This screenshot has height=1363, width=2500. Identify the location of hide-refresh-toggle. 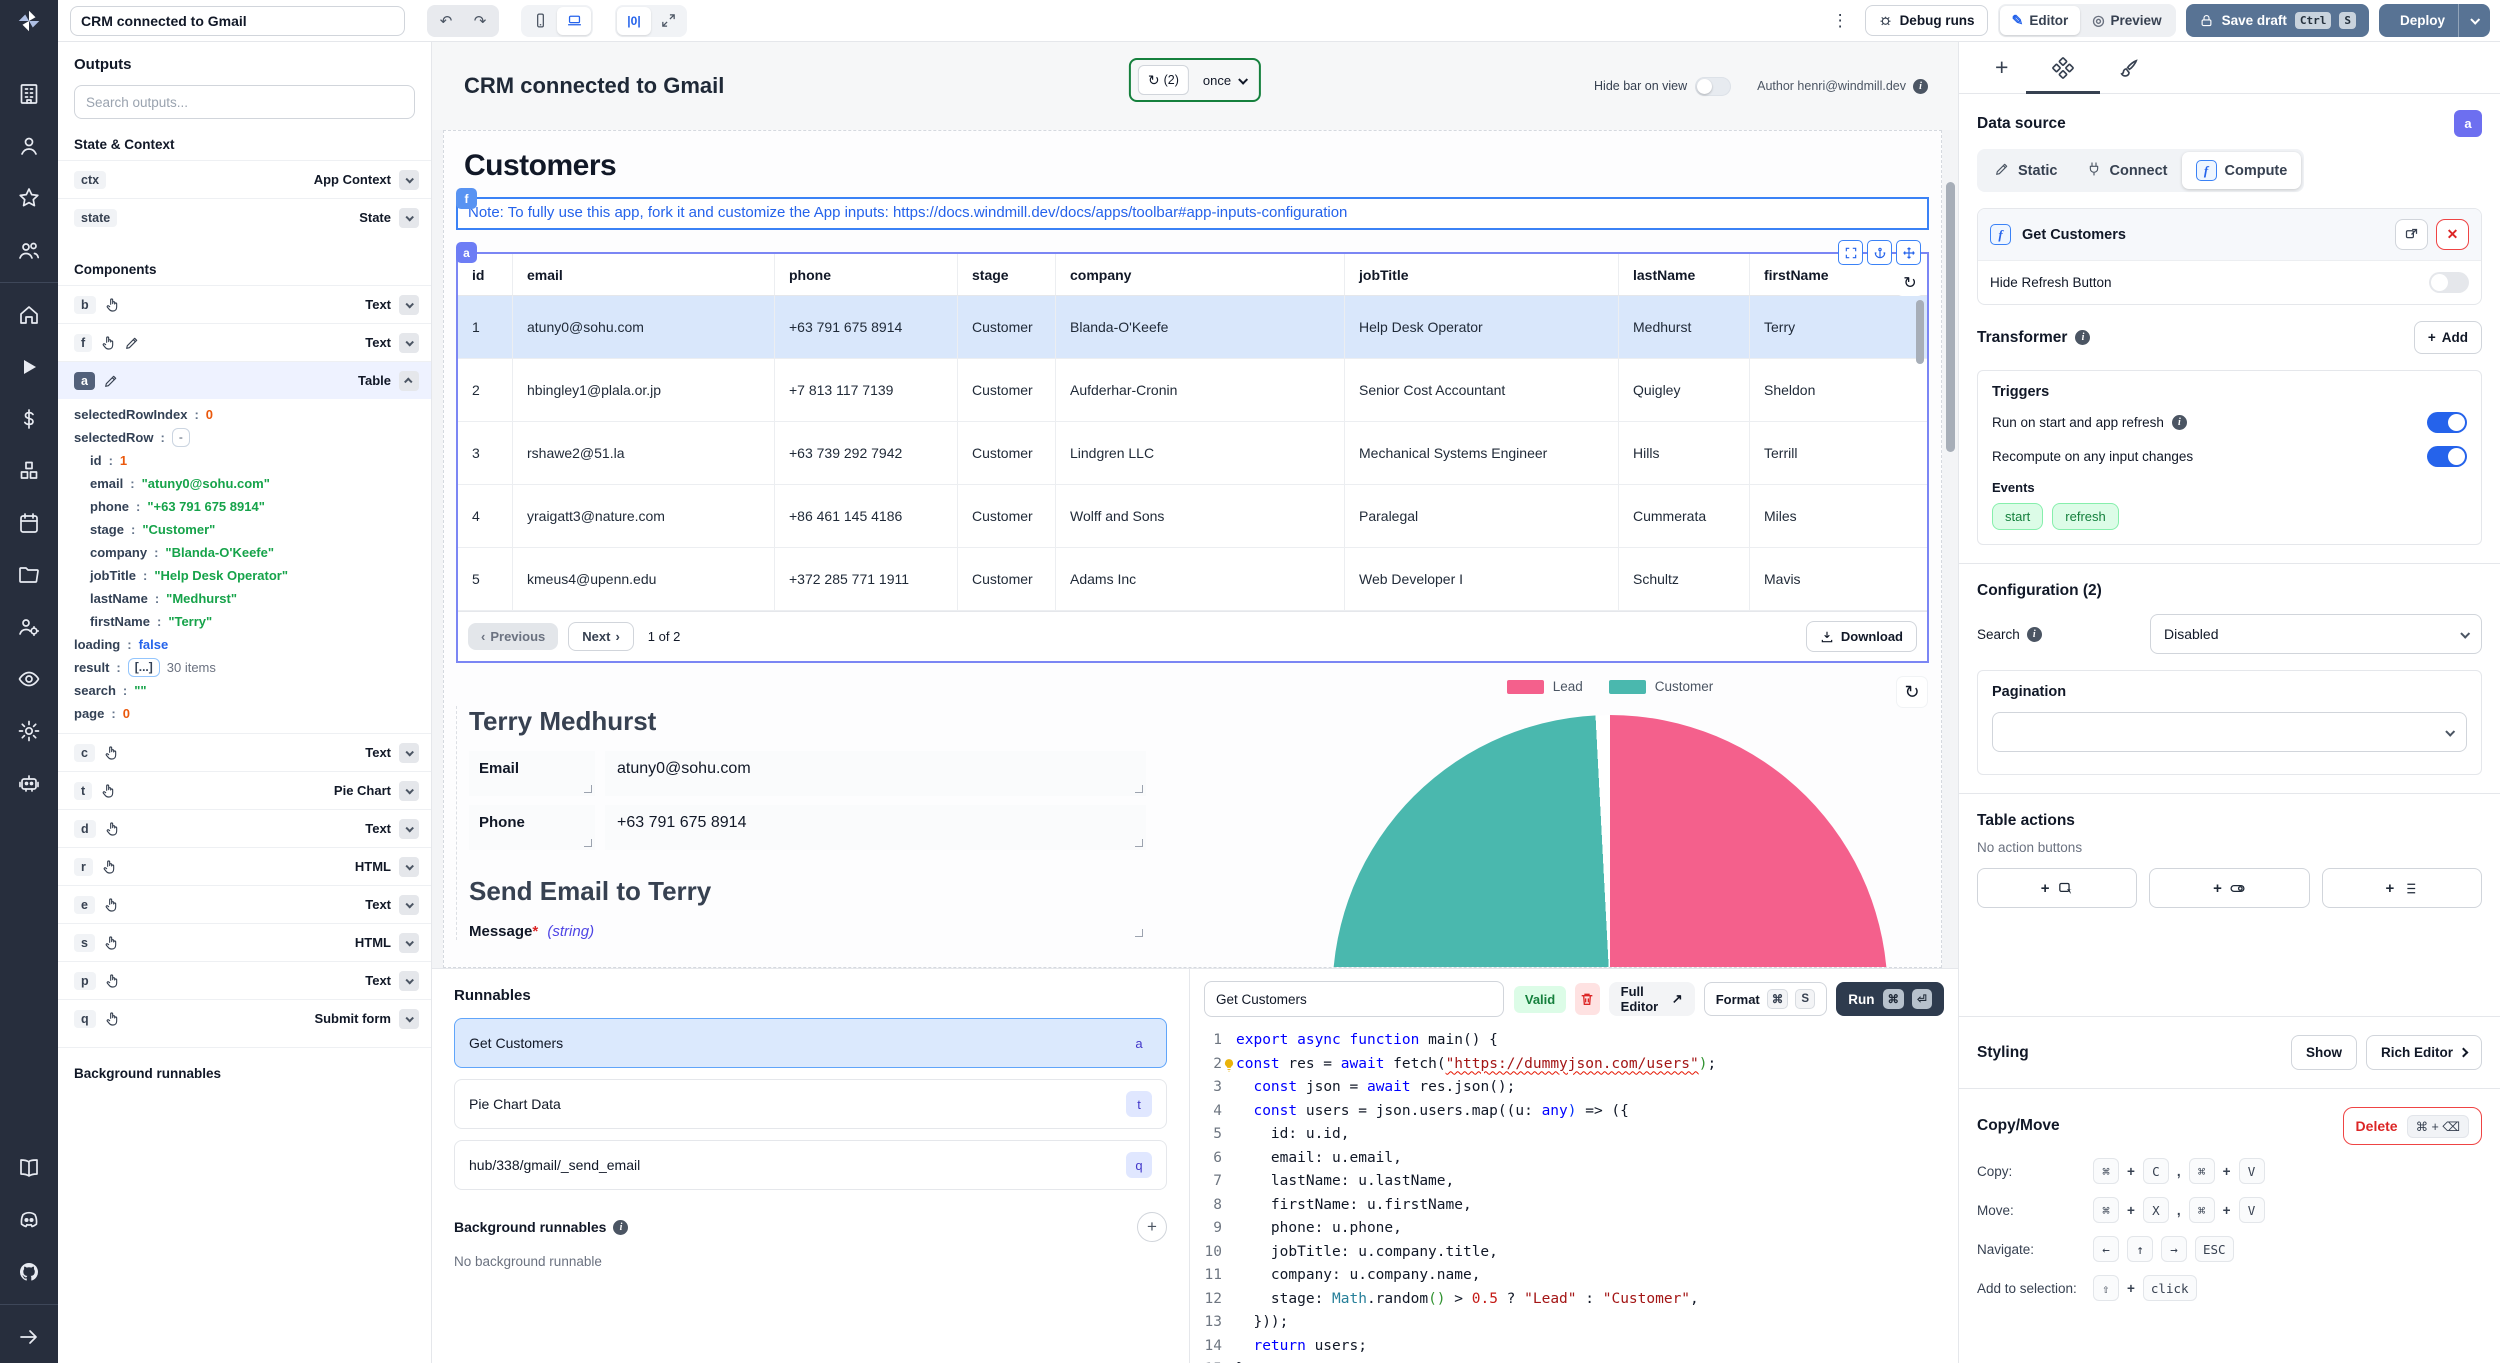
(2449, 282).